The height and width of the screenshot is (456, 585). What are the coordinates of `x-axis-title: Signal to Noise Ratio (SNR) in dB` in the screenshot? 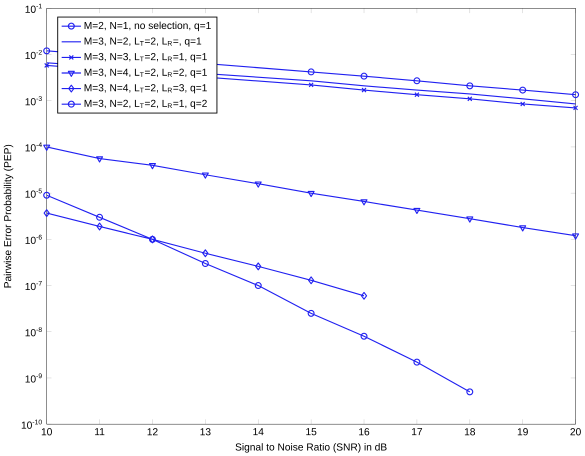 It's located at (311, 447).